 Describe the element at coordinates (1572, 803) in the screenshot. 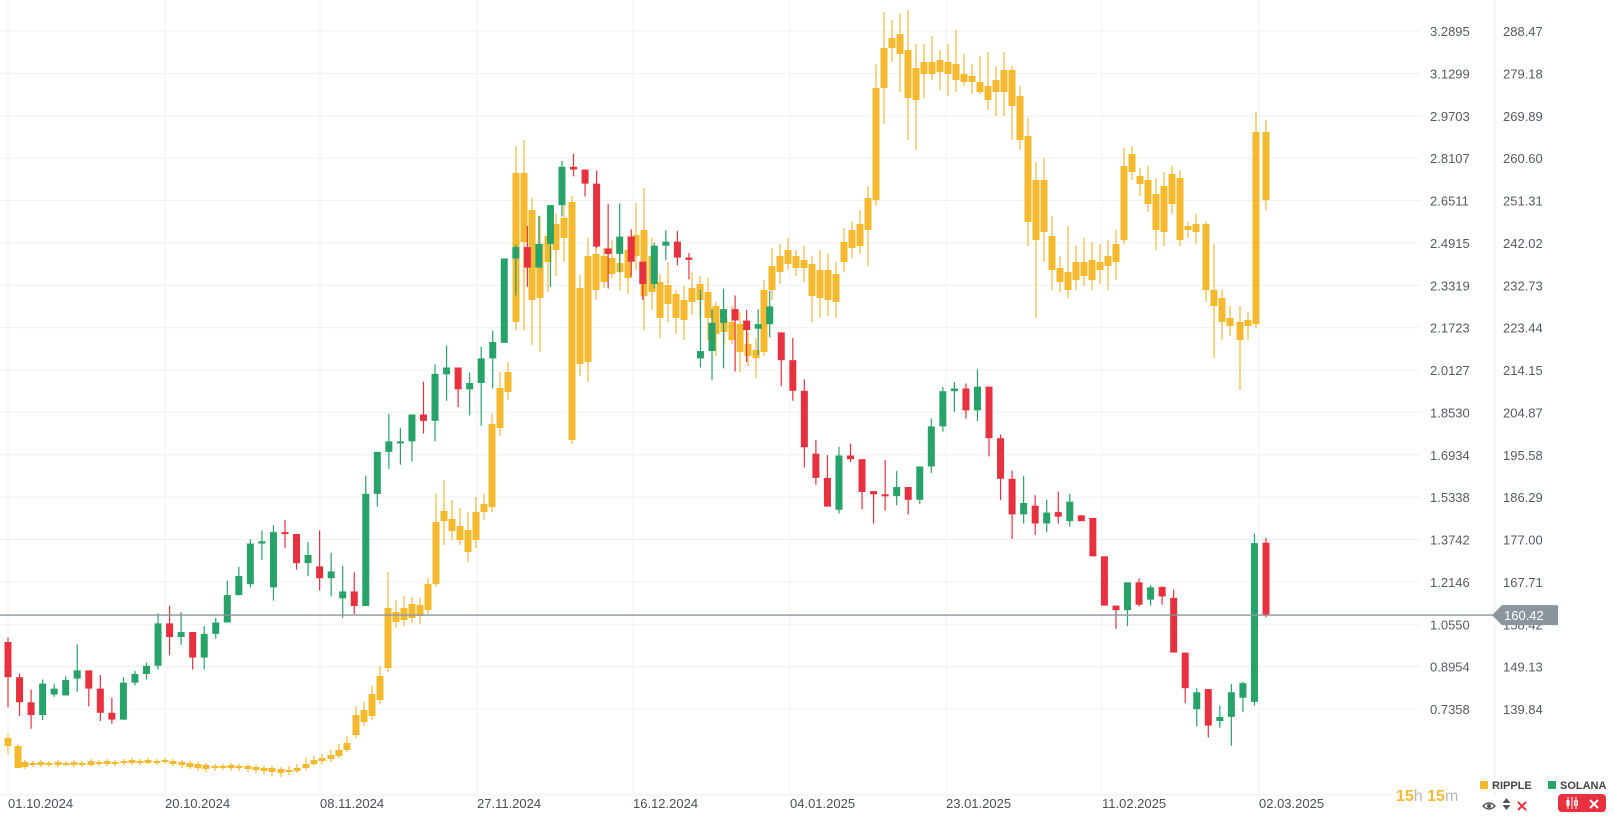

I see `candlestick-type-icon` at that location.